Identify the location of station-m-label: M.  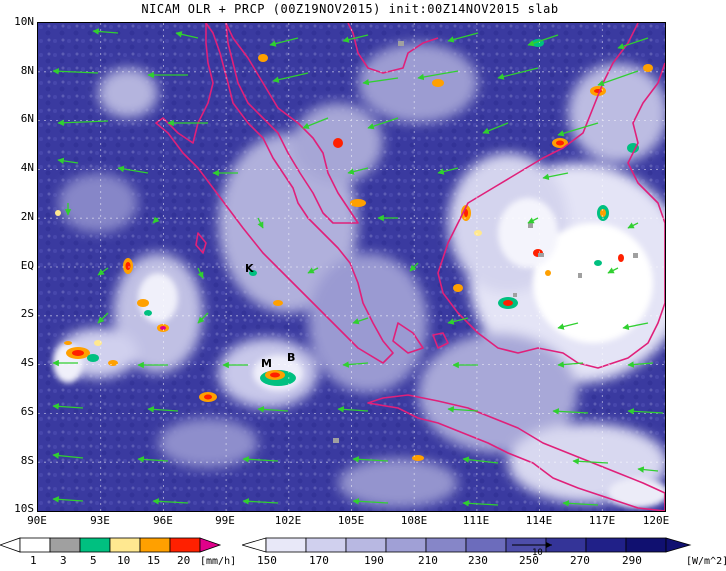
(266, 363).